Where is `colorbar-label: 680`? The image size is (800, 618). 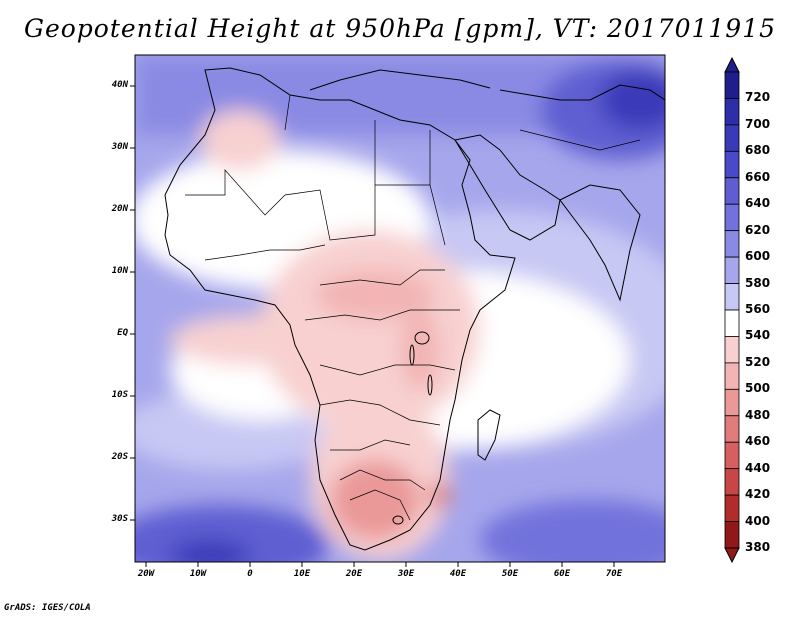 colorbar-label: 680 is located at coordinates (758, 150).